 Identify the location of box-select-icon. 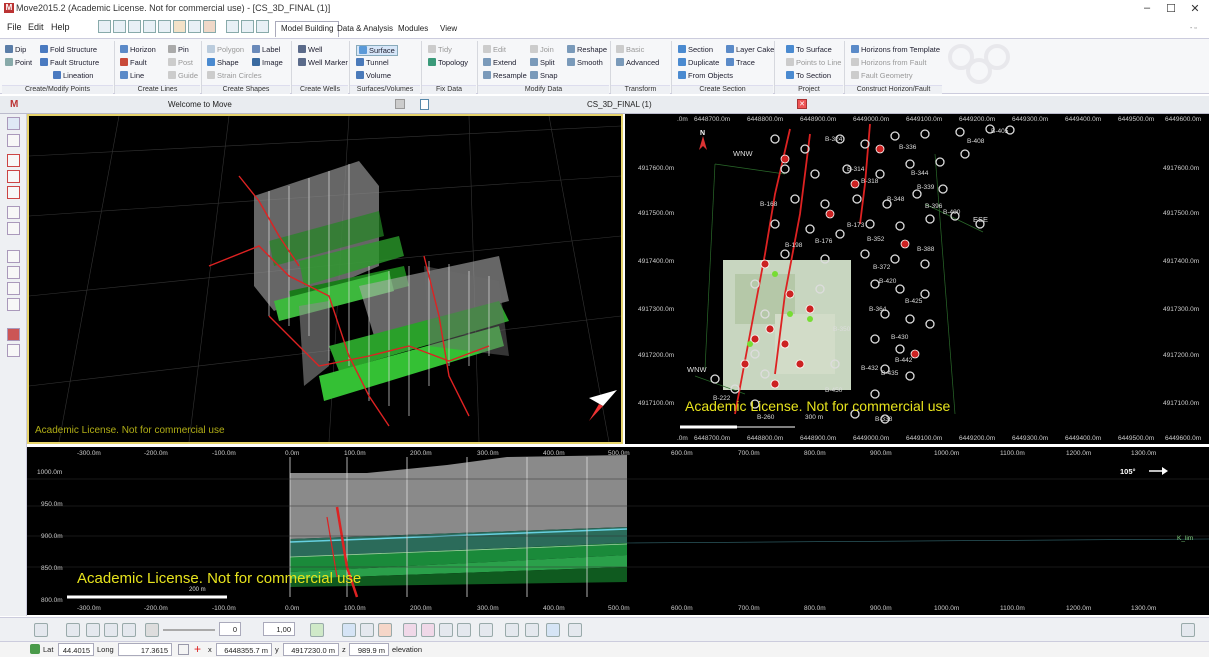
(13, 176).